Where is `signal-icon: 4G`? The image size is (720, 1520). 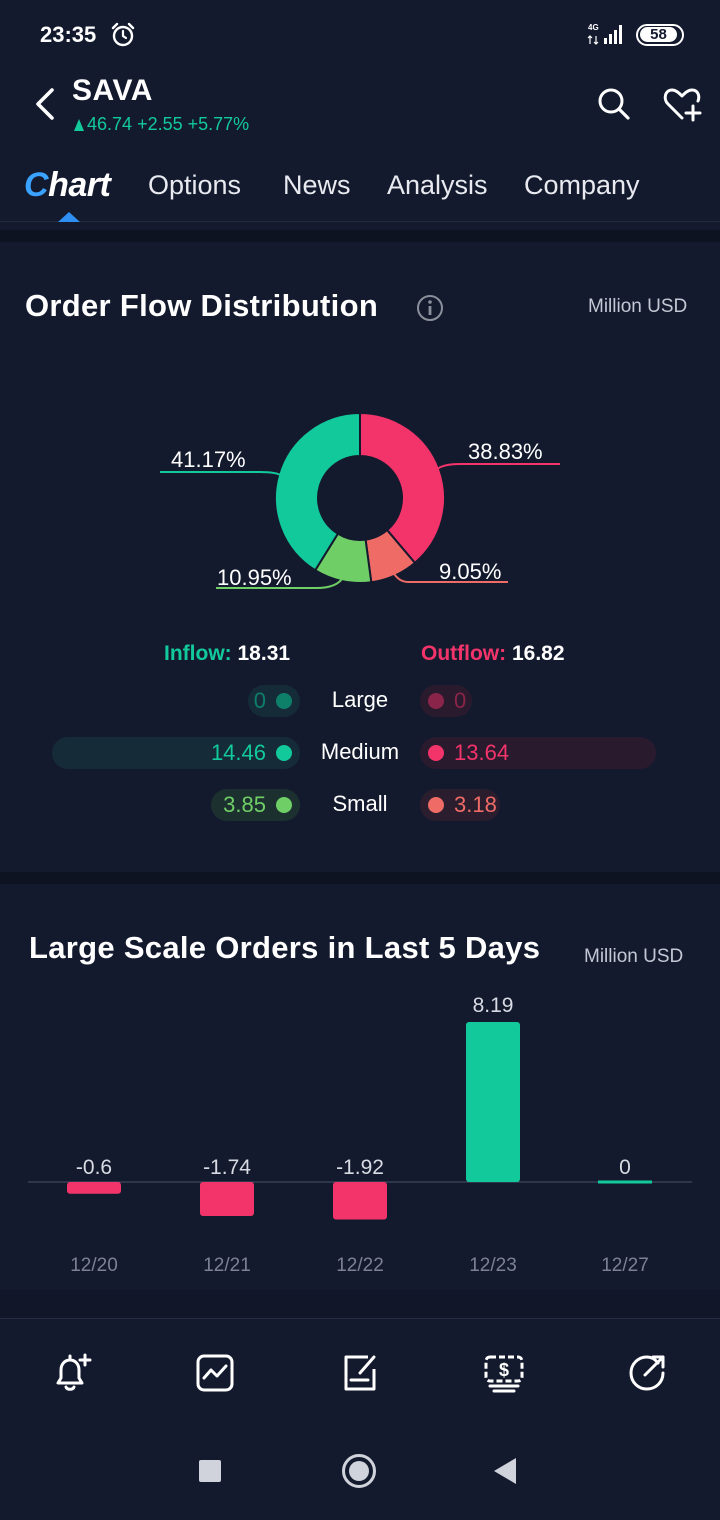
signal-icon: 4G is located at coordinates (604, 34).